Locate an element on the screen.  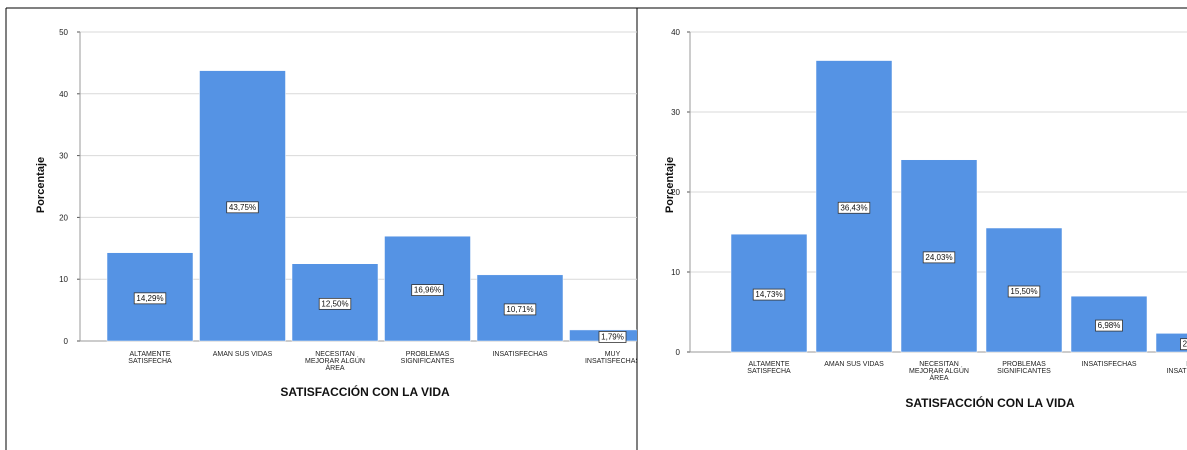
data-label: 36,43% is located at coordinates (853, 207).